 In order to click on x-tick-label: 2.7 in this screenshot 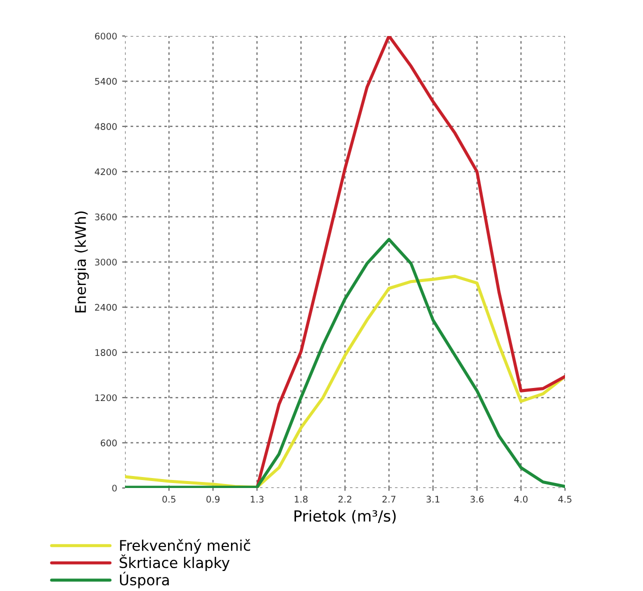, I will do `click(389, 499)`.